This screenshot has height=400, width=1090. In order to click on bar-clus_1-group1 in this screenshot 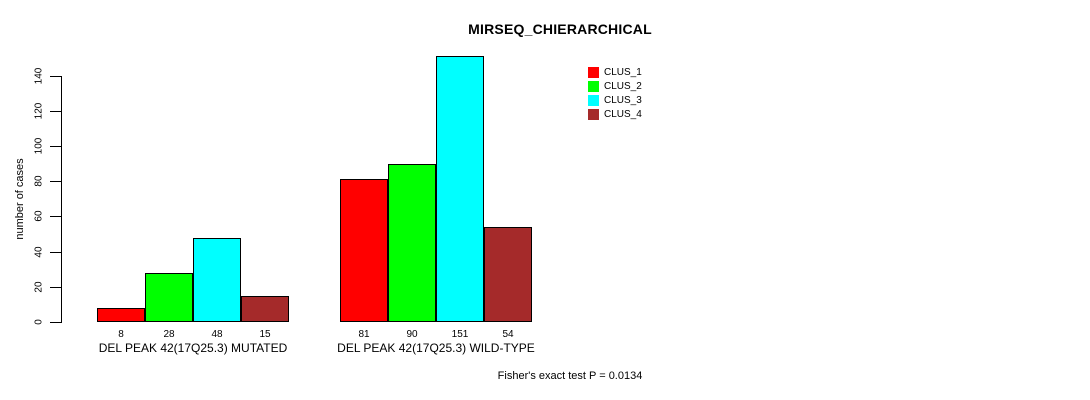, I will do `click(121, 315)`.